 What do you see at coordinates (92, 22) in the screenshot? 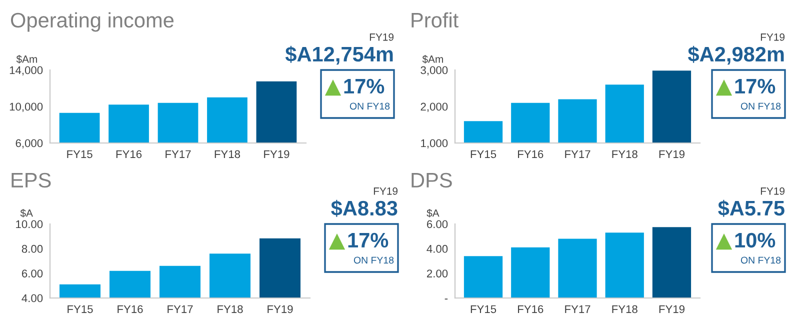
I see `chart-title: Operating income` at bounding box center [92, 22].